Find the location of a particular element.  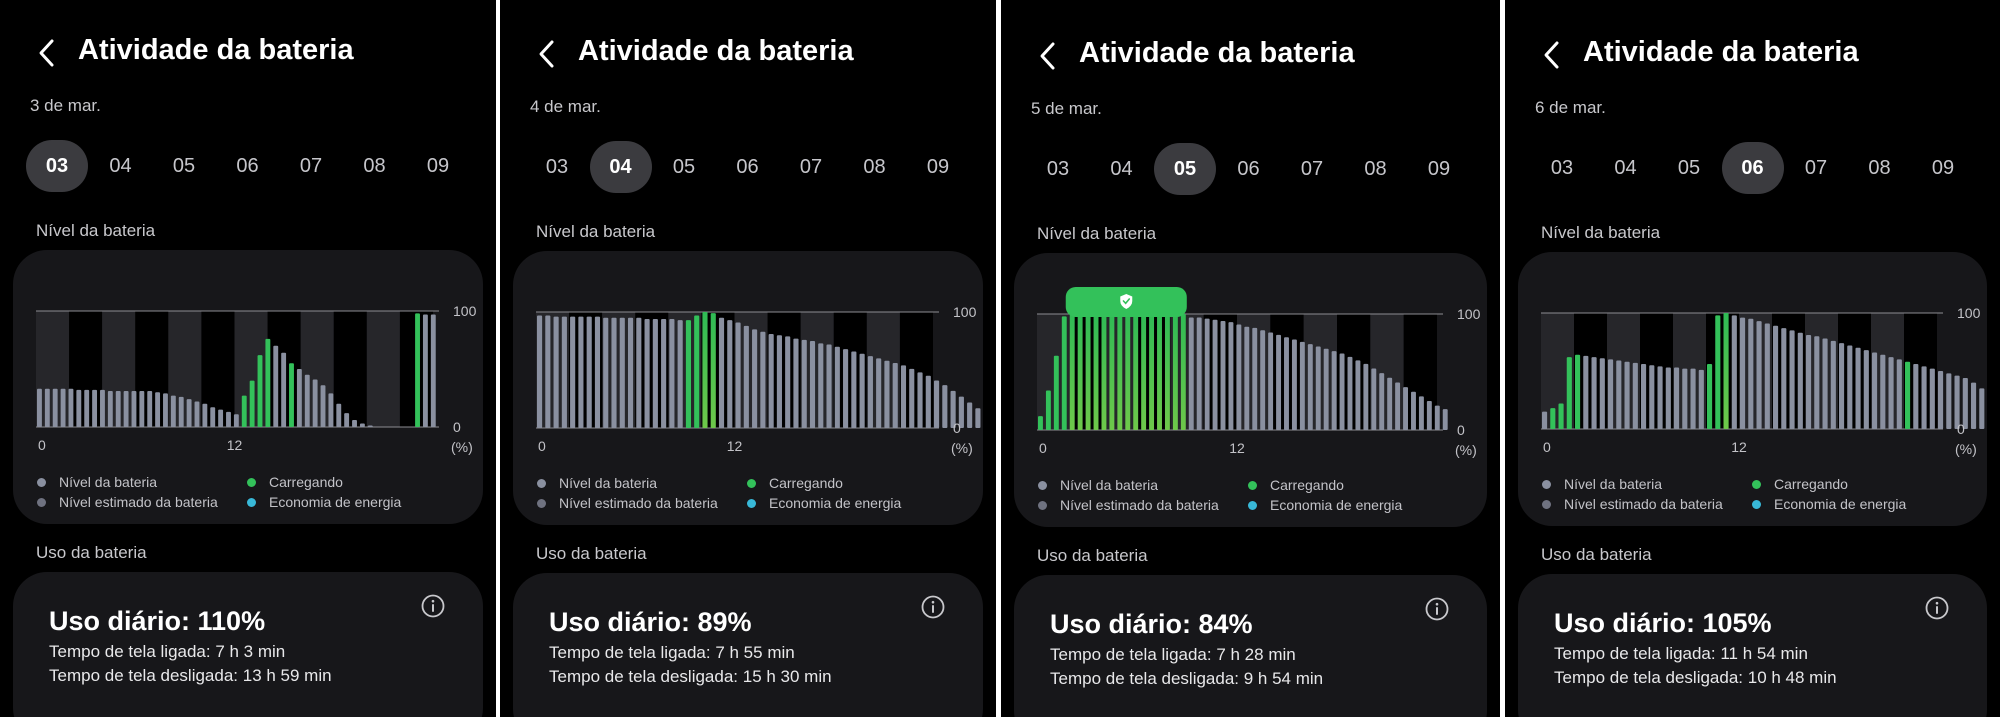

screen-off-time: Tempo de tela desligada: 9 h 54 min is located at coordinates (1187, 678).